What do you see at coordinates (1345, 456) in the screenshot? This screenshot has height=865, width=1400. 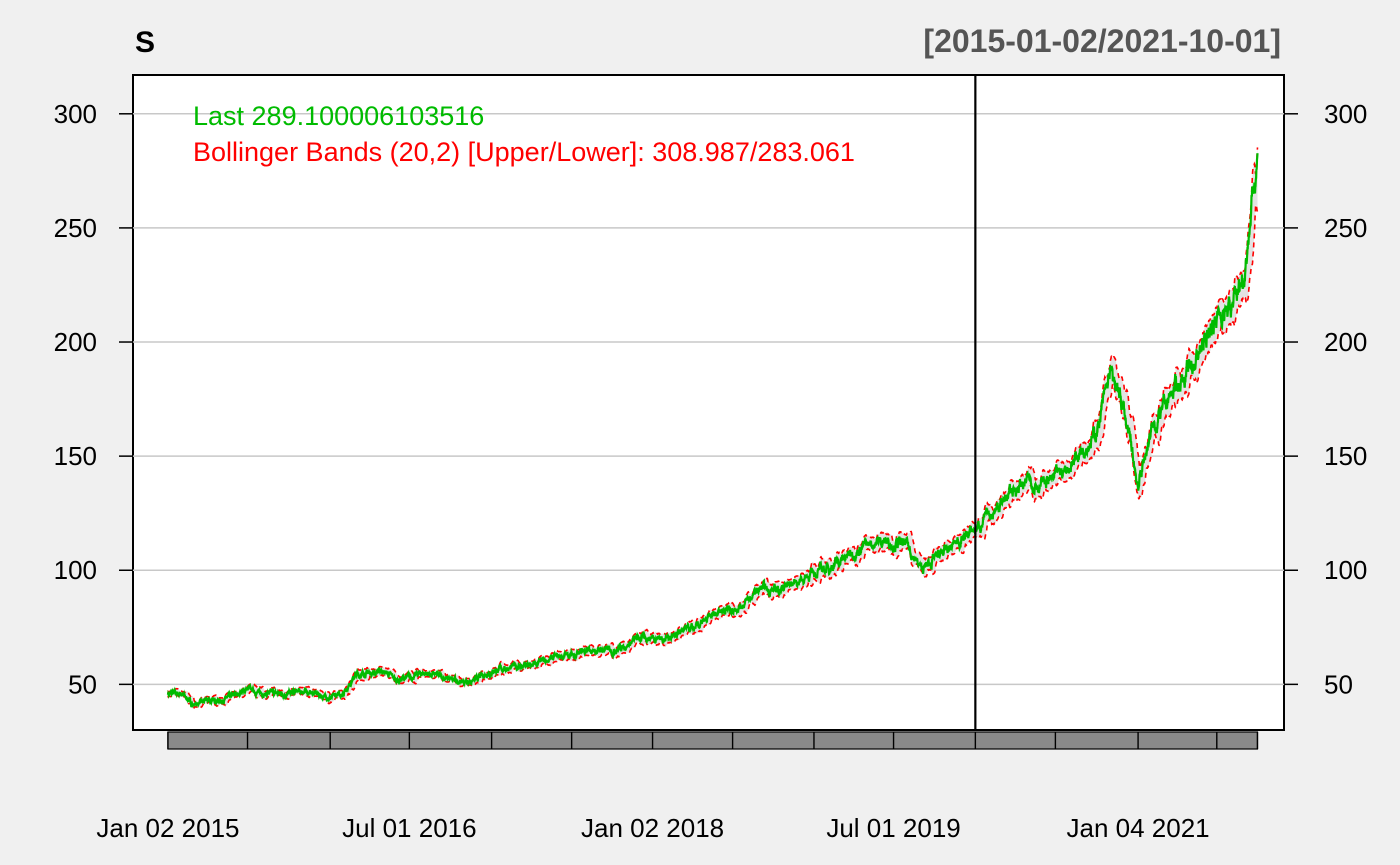 I see `y-tick-label-right: 150` at bounding box center [1345, 456].